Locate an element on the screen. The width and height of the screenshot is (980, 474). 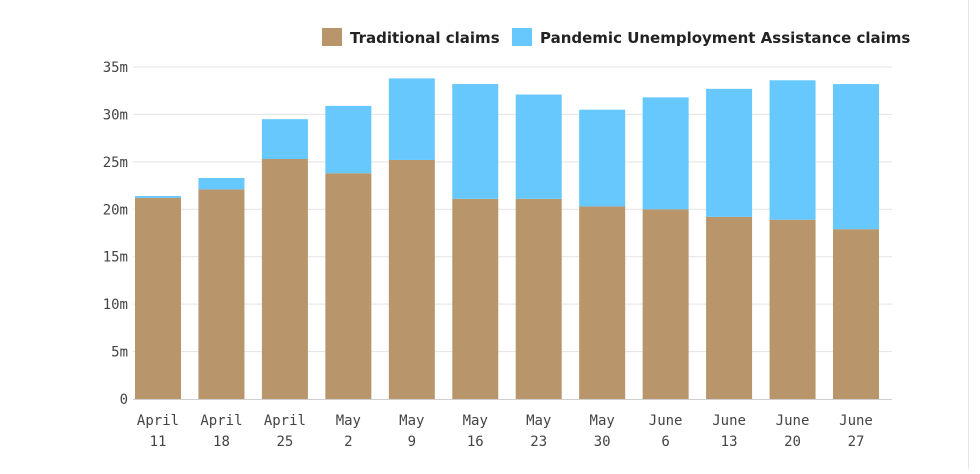
x-tick-label-day: 2 is located at coordinates (348, 442).